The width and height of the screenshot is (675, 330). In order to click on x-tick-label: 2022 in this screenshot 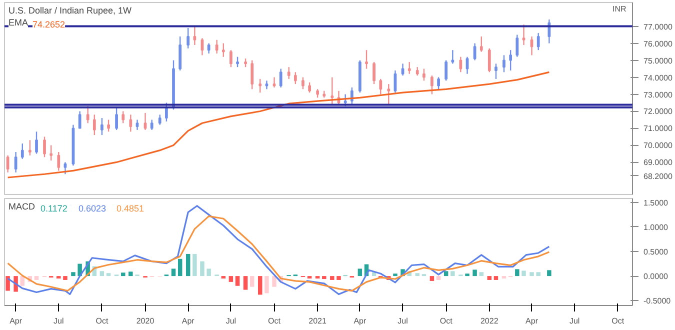, I will do `click(489, 321)`.